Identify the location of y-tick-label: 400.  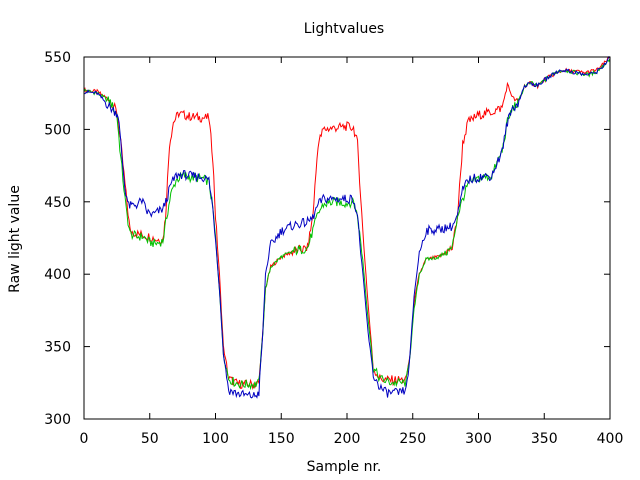
(57, 275).